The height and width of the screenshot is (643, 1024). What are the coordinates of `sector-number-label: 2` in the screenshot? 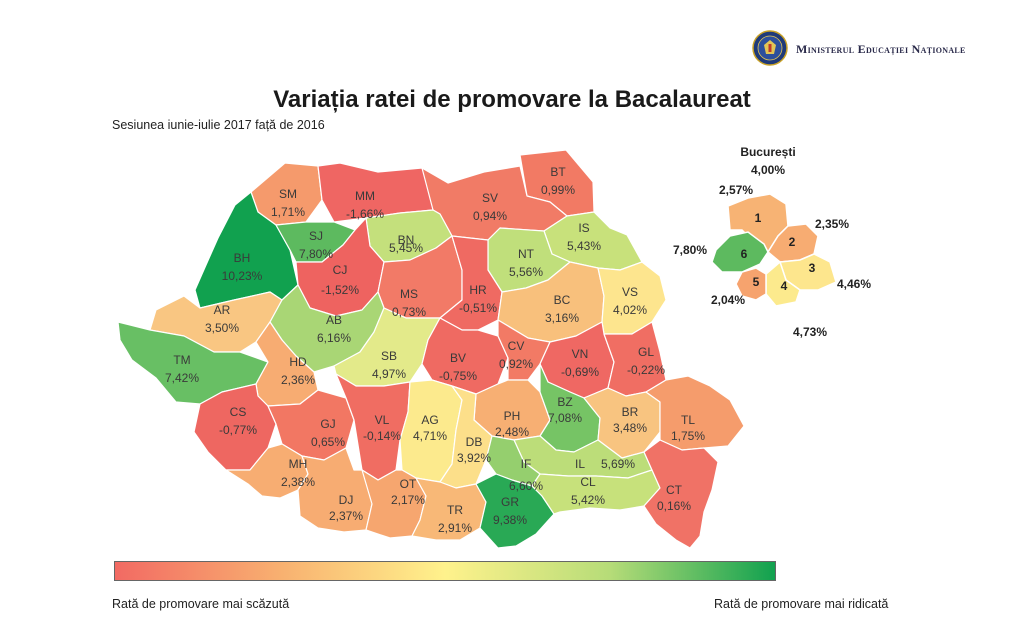 It's located at (792, 242).